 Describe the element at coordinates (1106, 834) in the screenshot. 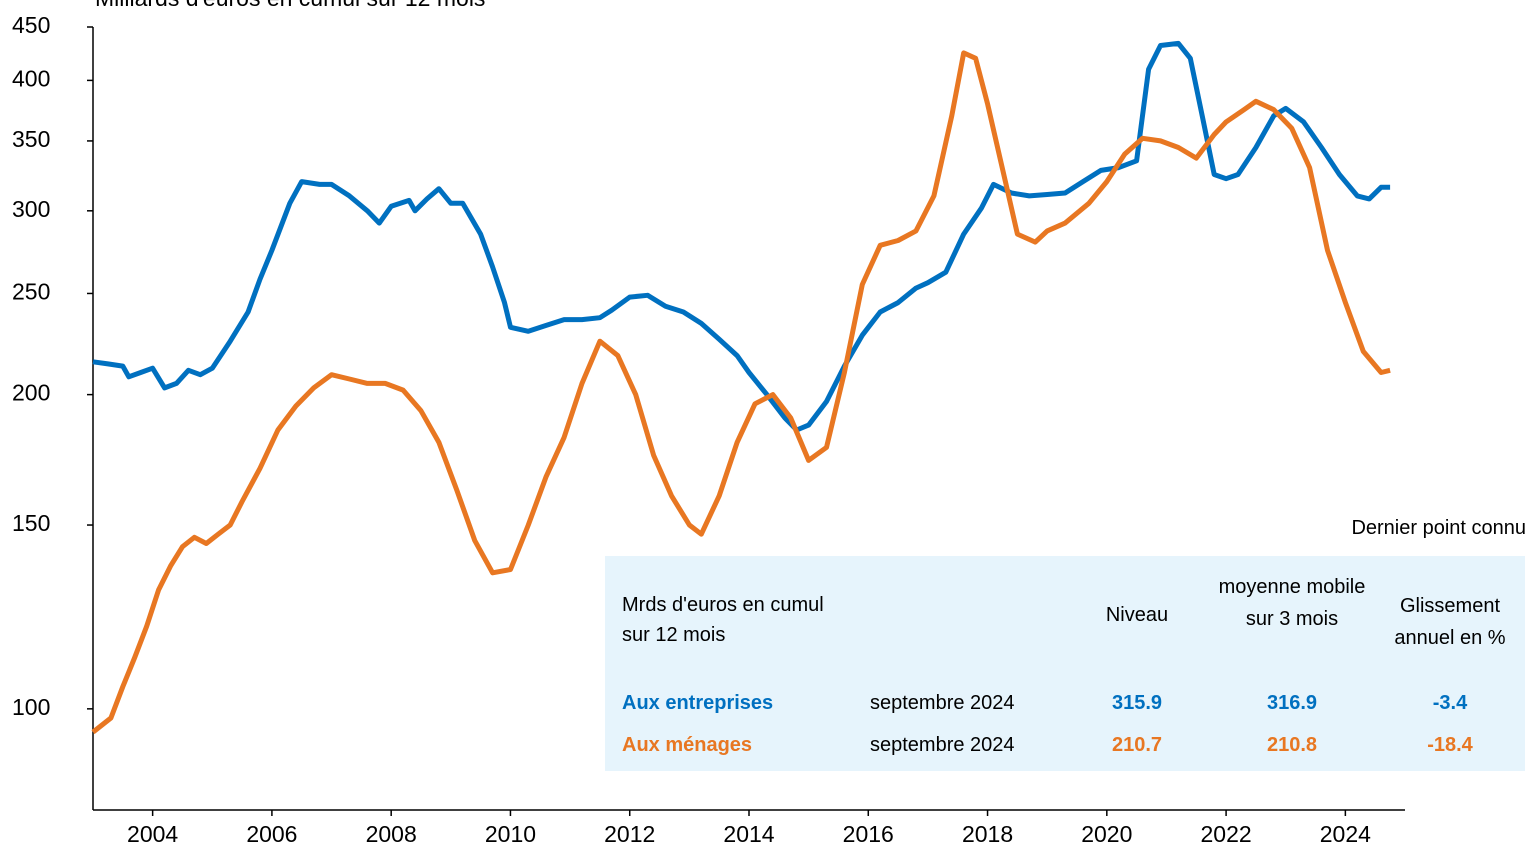

I see `x-tick-label: 2020` at that location.